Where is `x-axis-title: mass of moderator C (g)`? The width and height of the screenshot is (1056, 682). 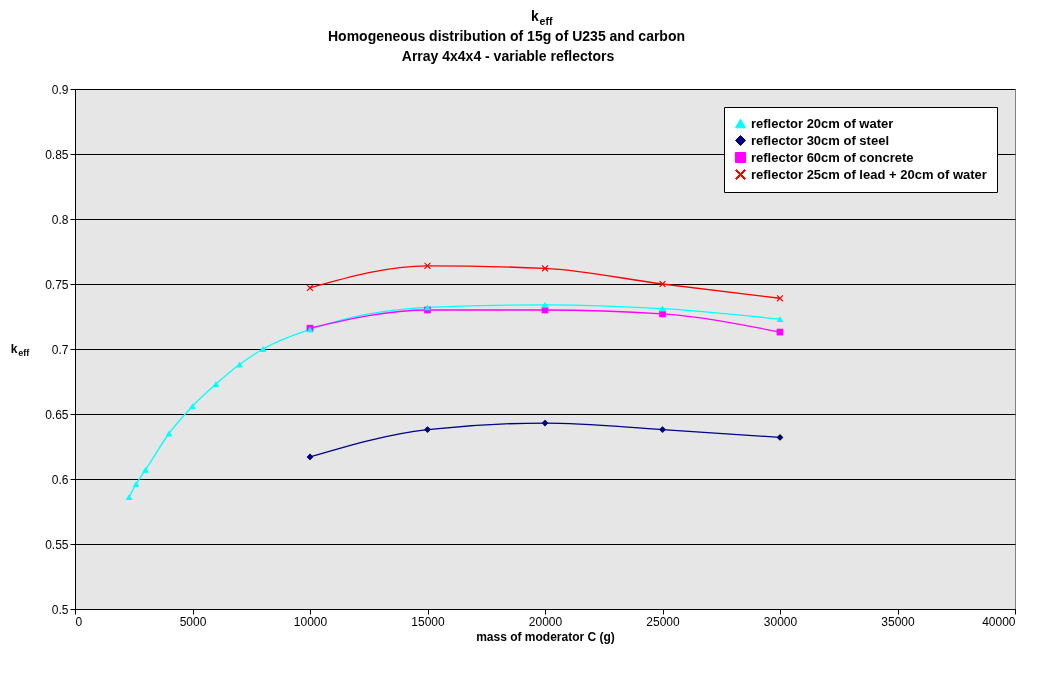 x-axis-title: mass of moderator C (g) is located at coordinates (545, 636).